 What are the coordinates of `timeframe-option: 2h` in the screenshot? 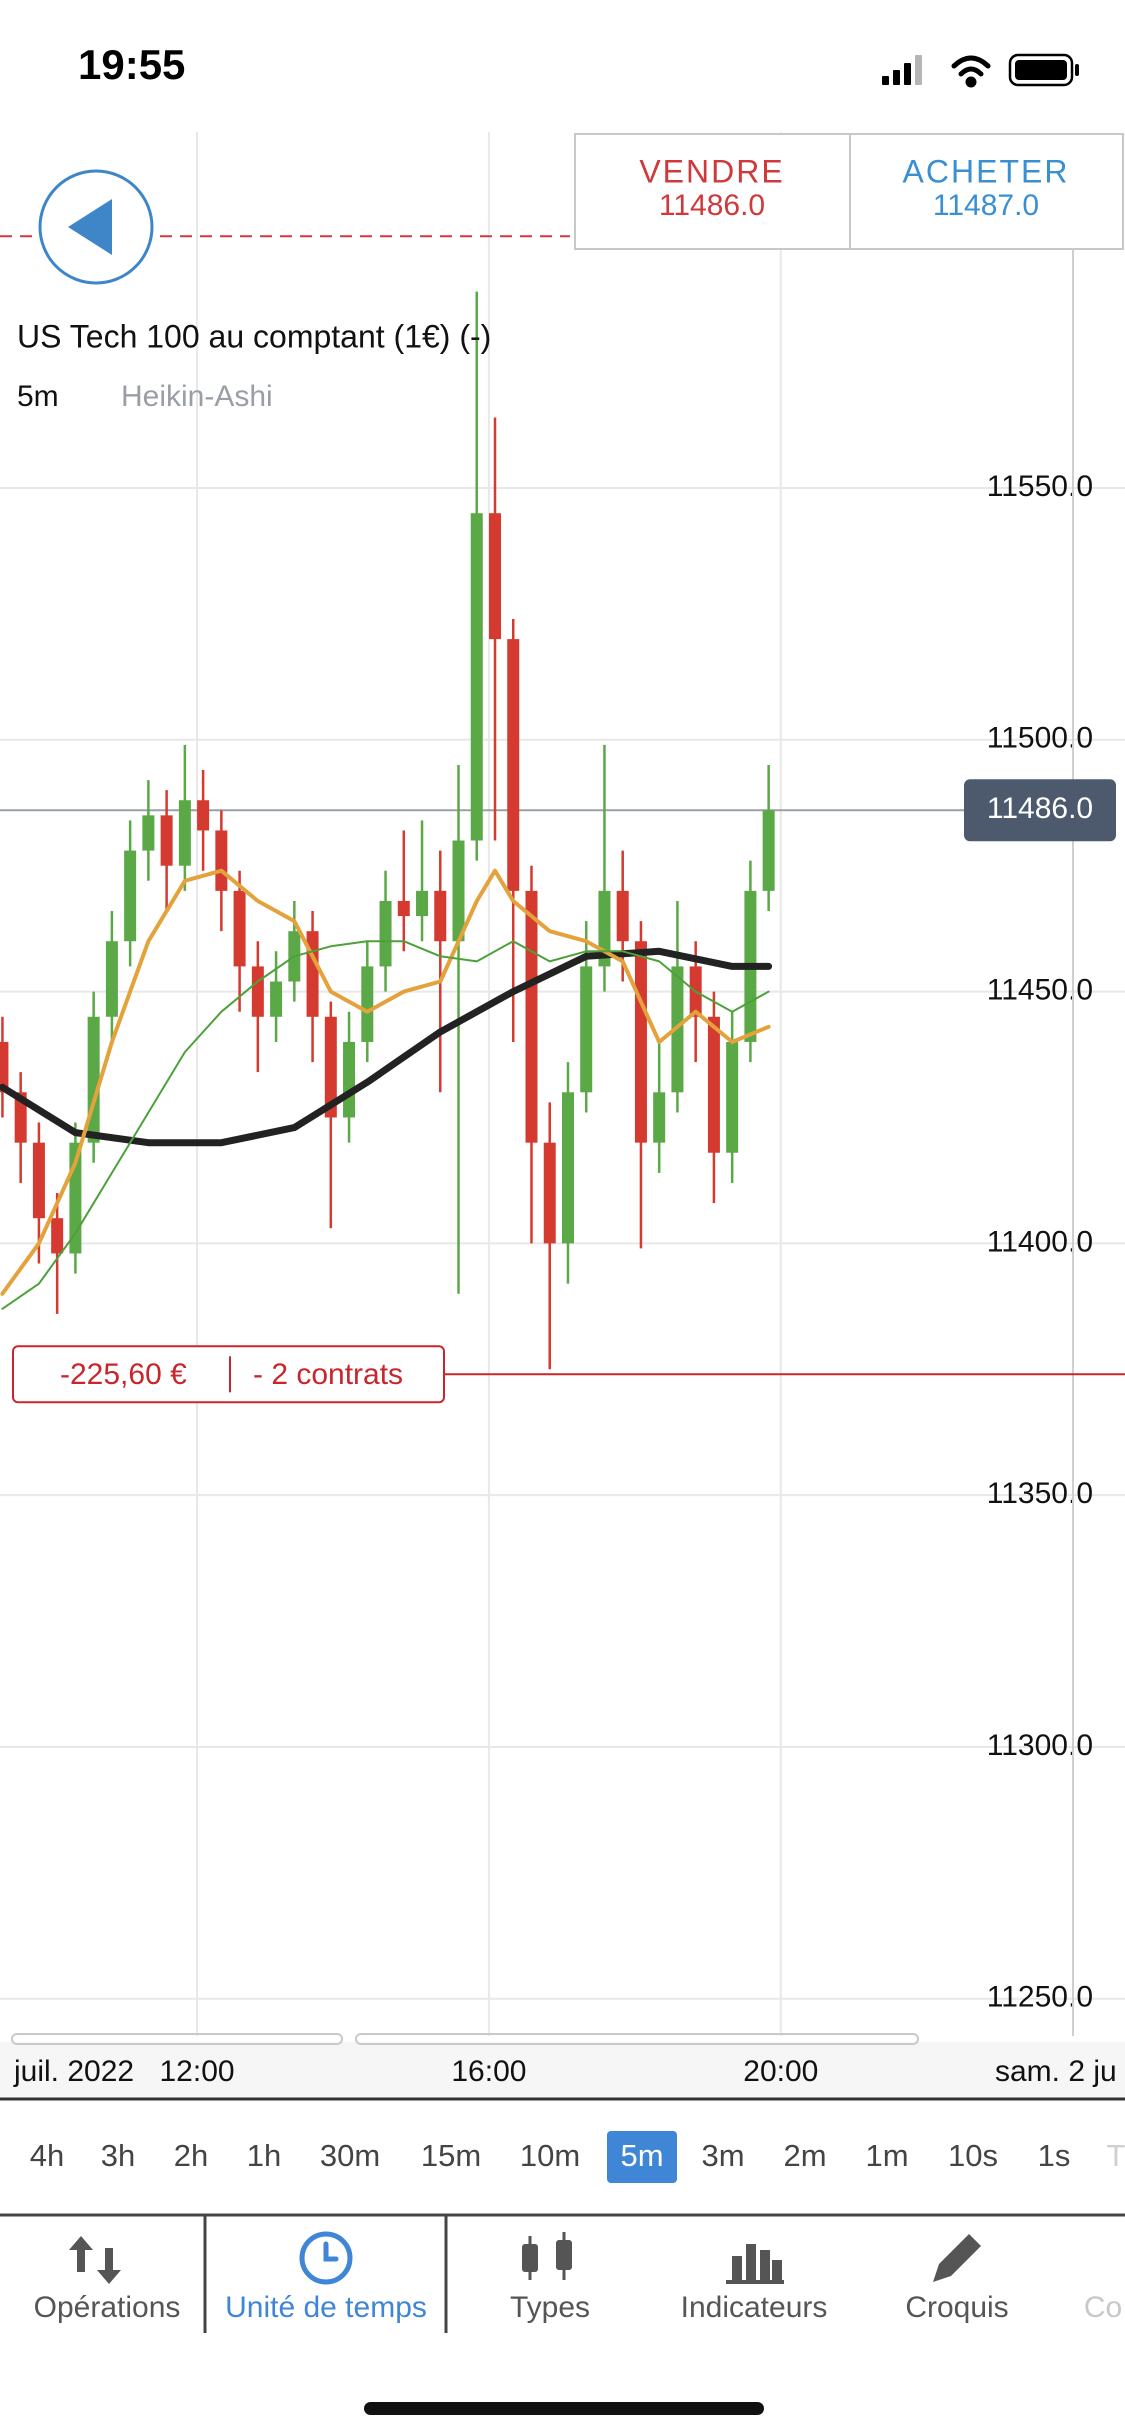 It's located at (191, 2155).